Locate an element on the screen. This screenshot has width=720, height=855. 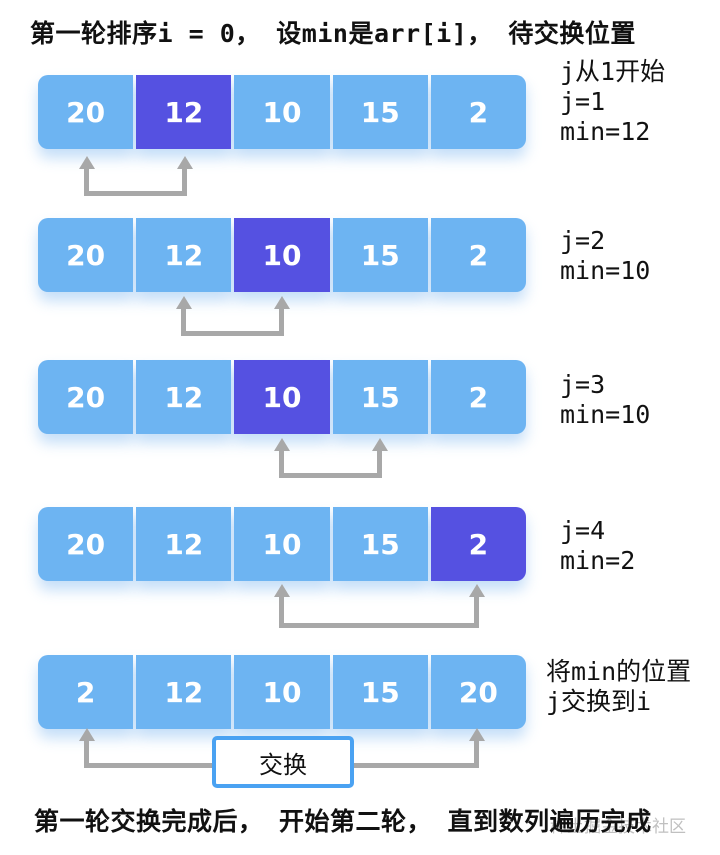
array-row-4: 20 12 10 15 2 is located at coordinates (282, 544).